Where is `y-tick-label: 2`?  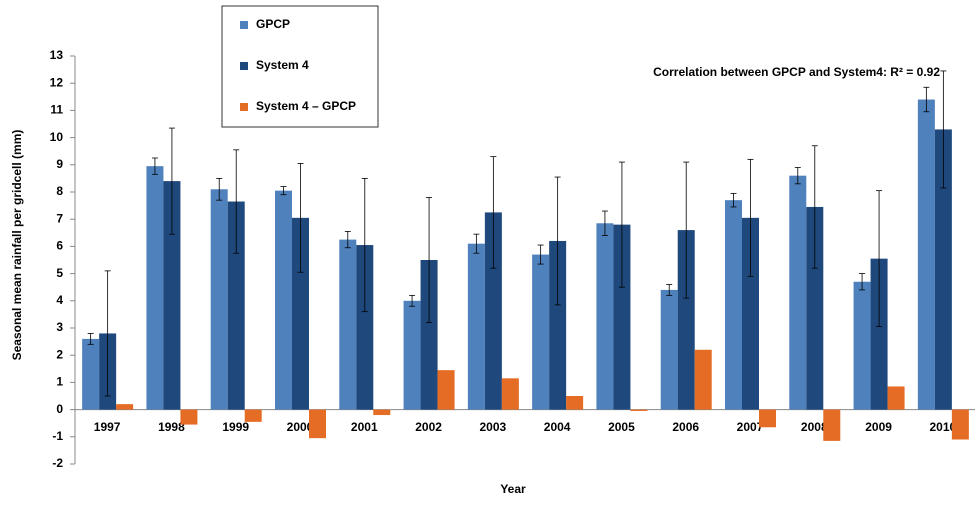 y-tick-label: 2 is located at coordinates (59, 354).